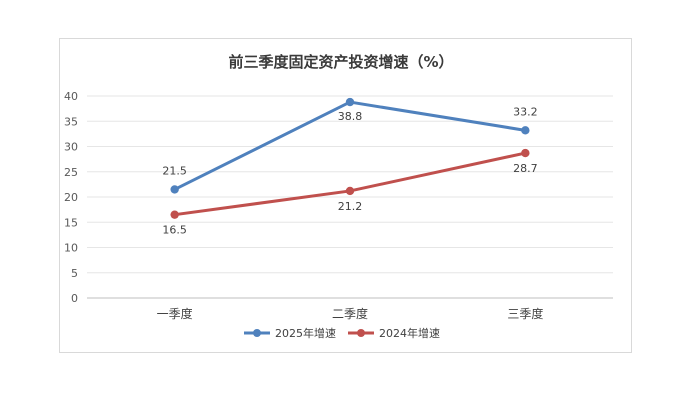 The width and height of the screenshot is (683, 412). I want to click on data-label: 28.7, so click(525, 168).